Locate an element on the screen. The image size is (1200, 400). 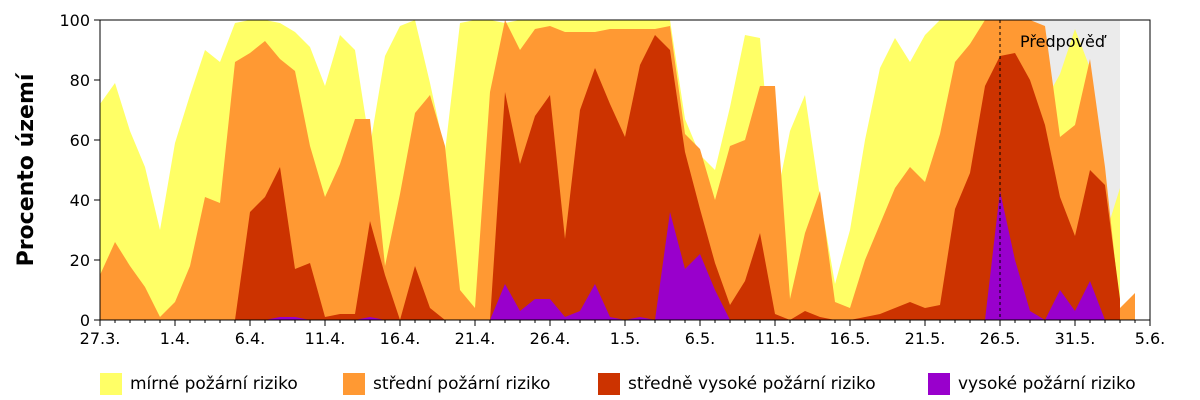
x-tick-label: 26.4. is located at coordinates (550, 338).